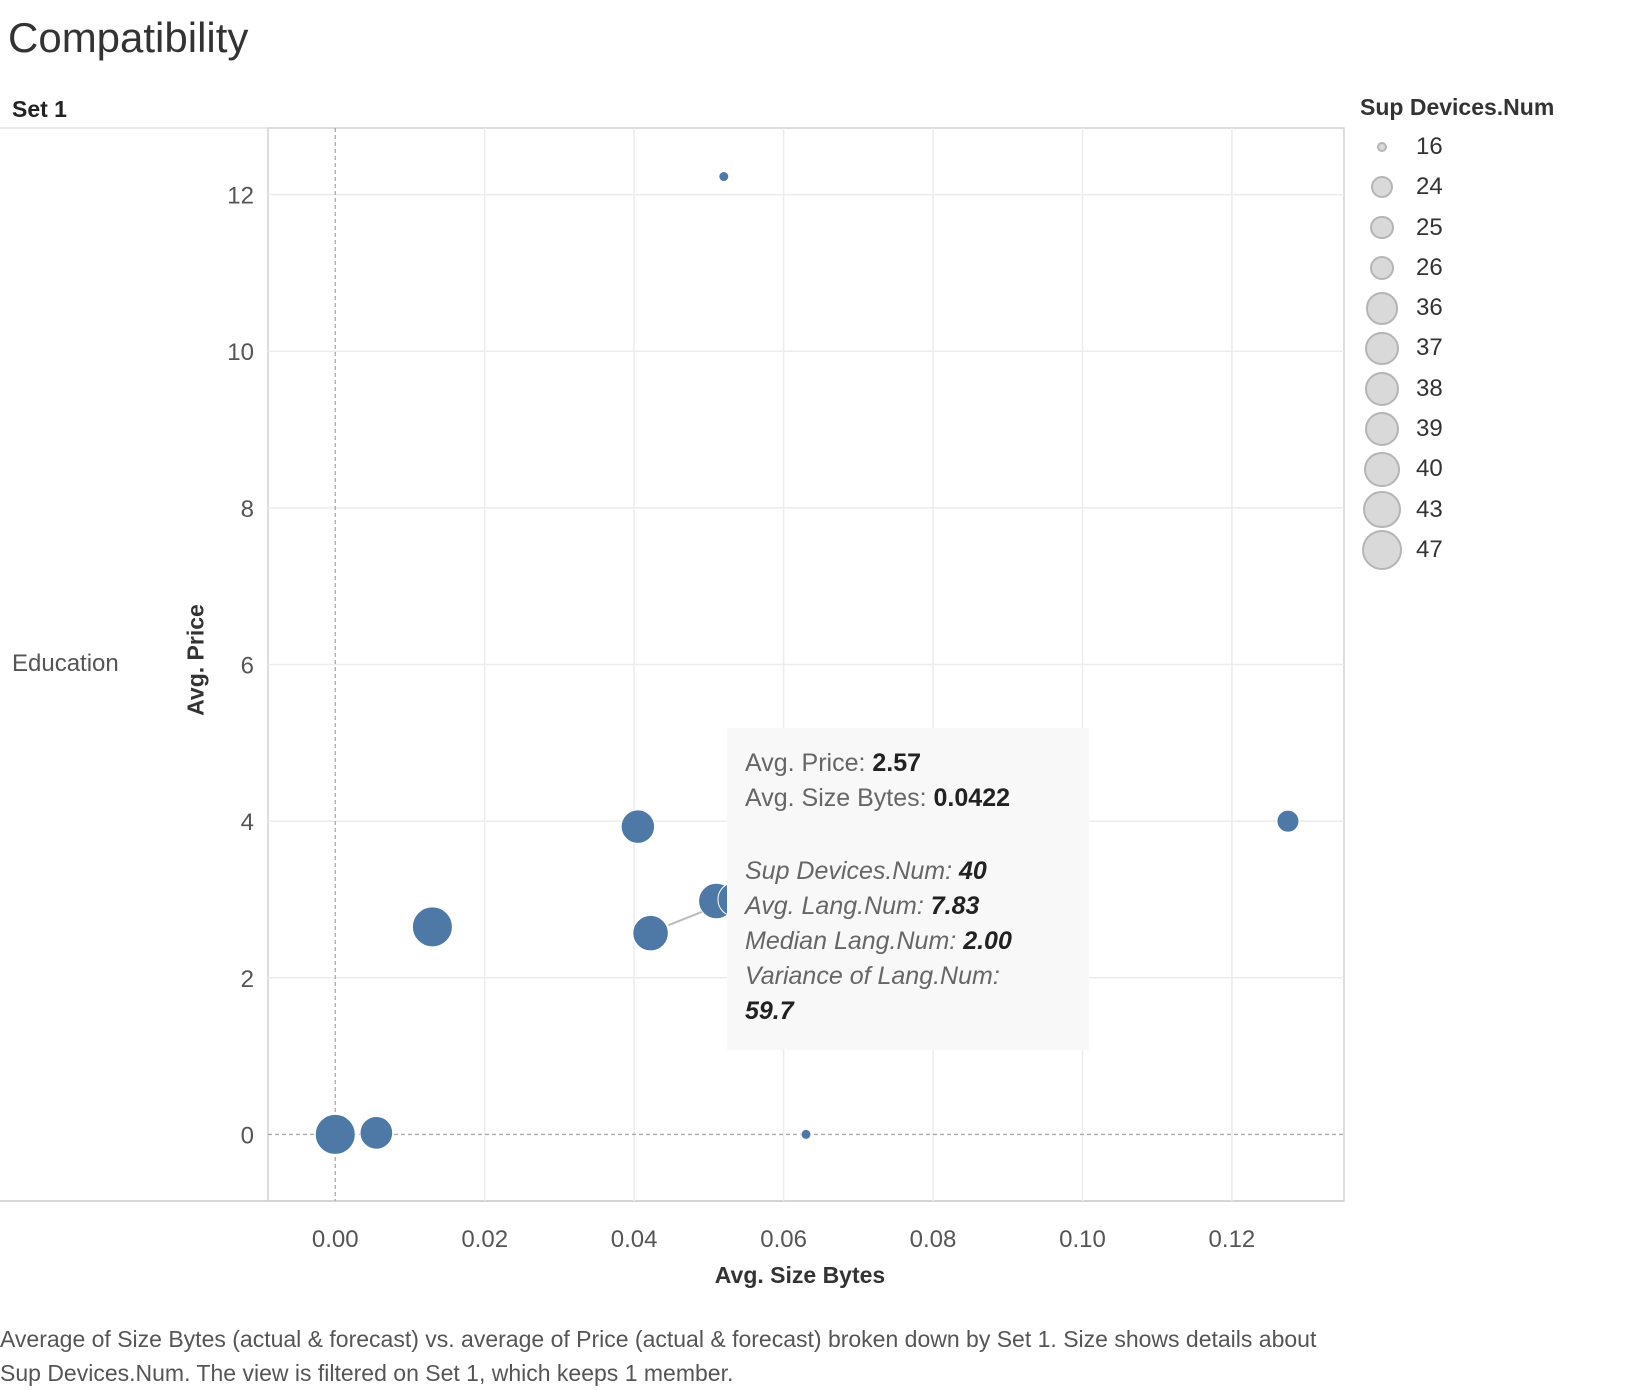 This screenshot has height=1390, width=1630. What do you see at coordinates (247, 666) in the screenshot?
I see `y-tick-label: 6` at bounding box center [247, 666].